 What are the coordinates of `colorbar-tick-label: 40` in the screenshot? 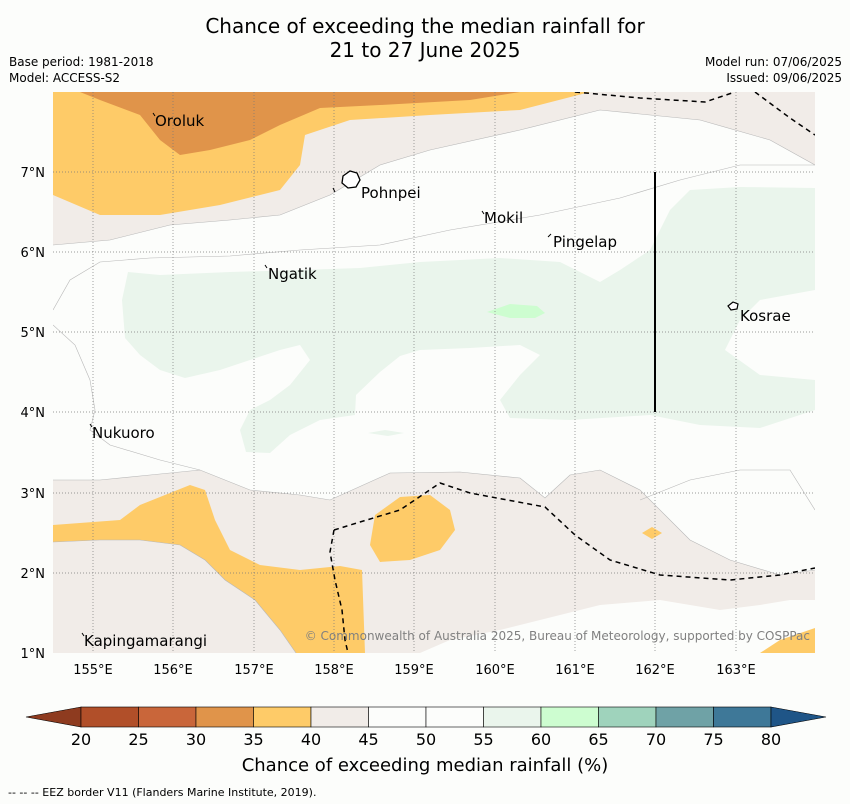 It's located at (311, 739).